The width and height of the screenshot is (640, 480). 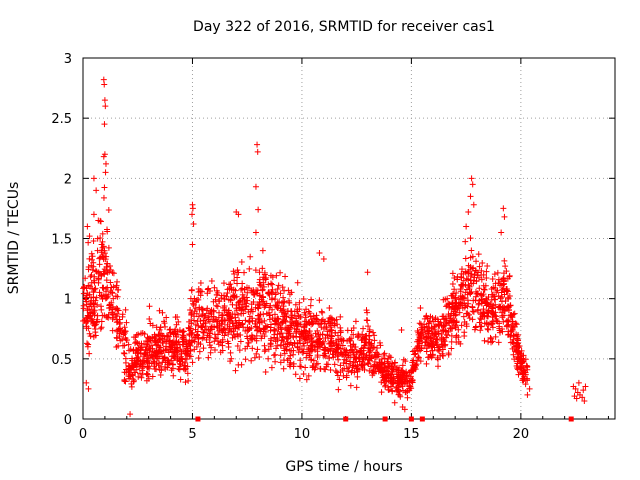 What do you see at coordinates (384, 419) in the screenshot?
I see `gap-markers` at bounding box center [384, 419].